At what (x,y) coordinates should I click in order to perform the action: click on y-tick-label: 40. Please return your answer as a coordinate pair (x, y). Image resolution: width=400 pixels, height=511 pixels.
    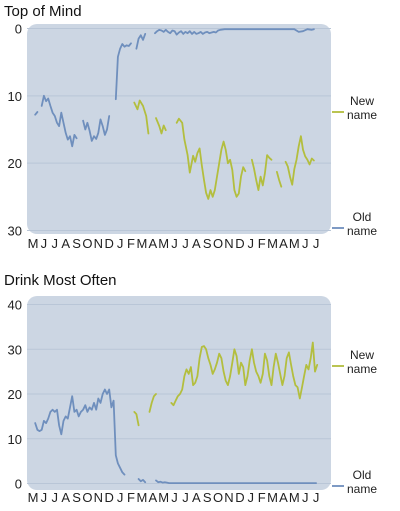
    Looking at the image, I should click on (15, 305).